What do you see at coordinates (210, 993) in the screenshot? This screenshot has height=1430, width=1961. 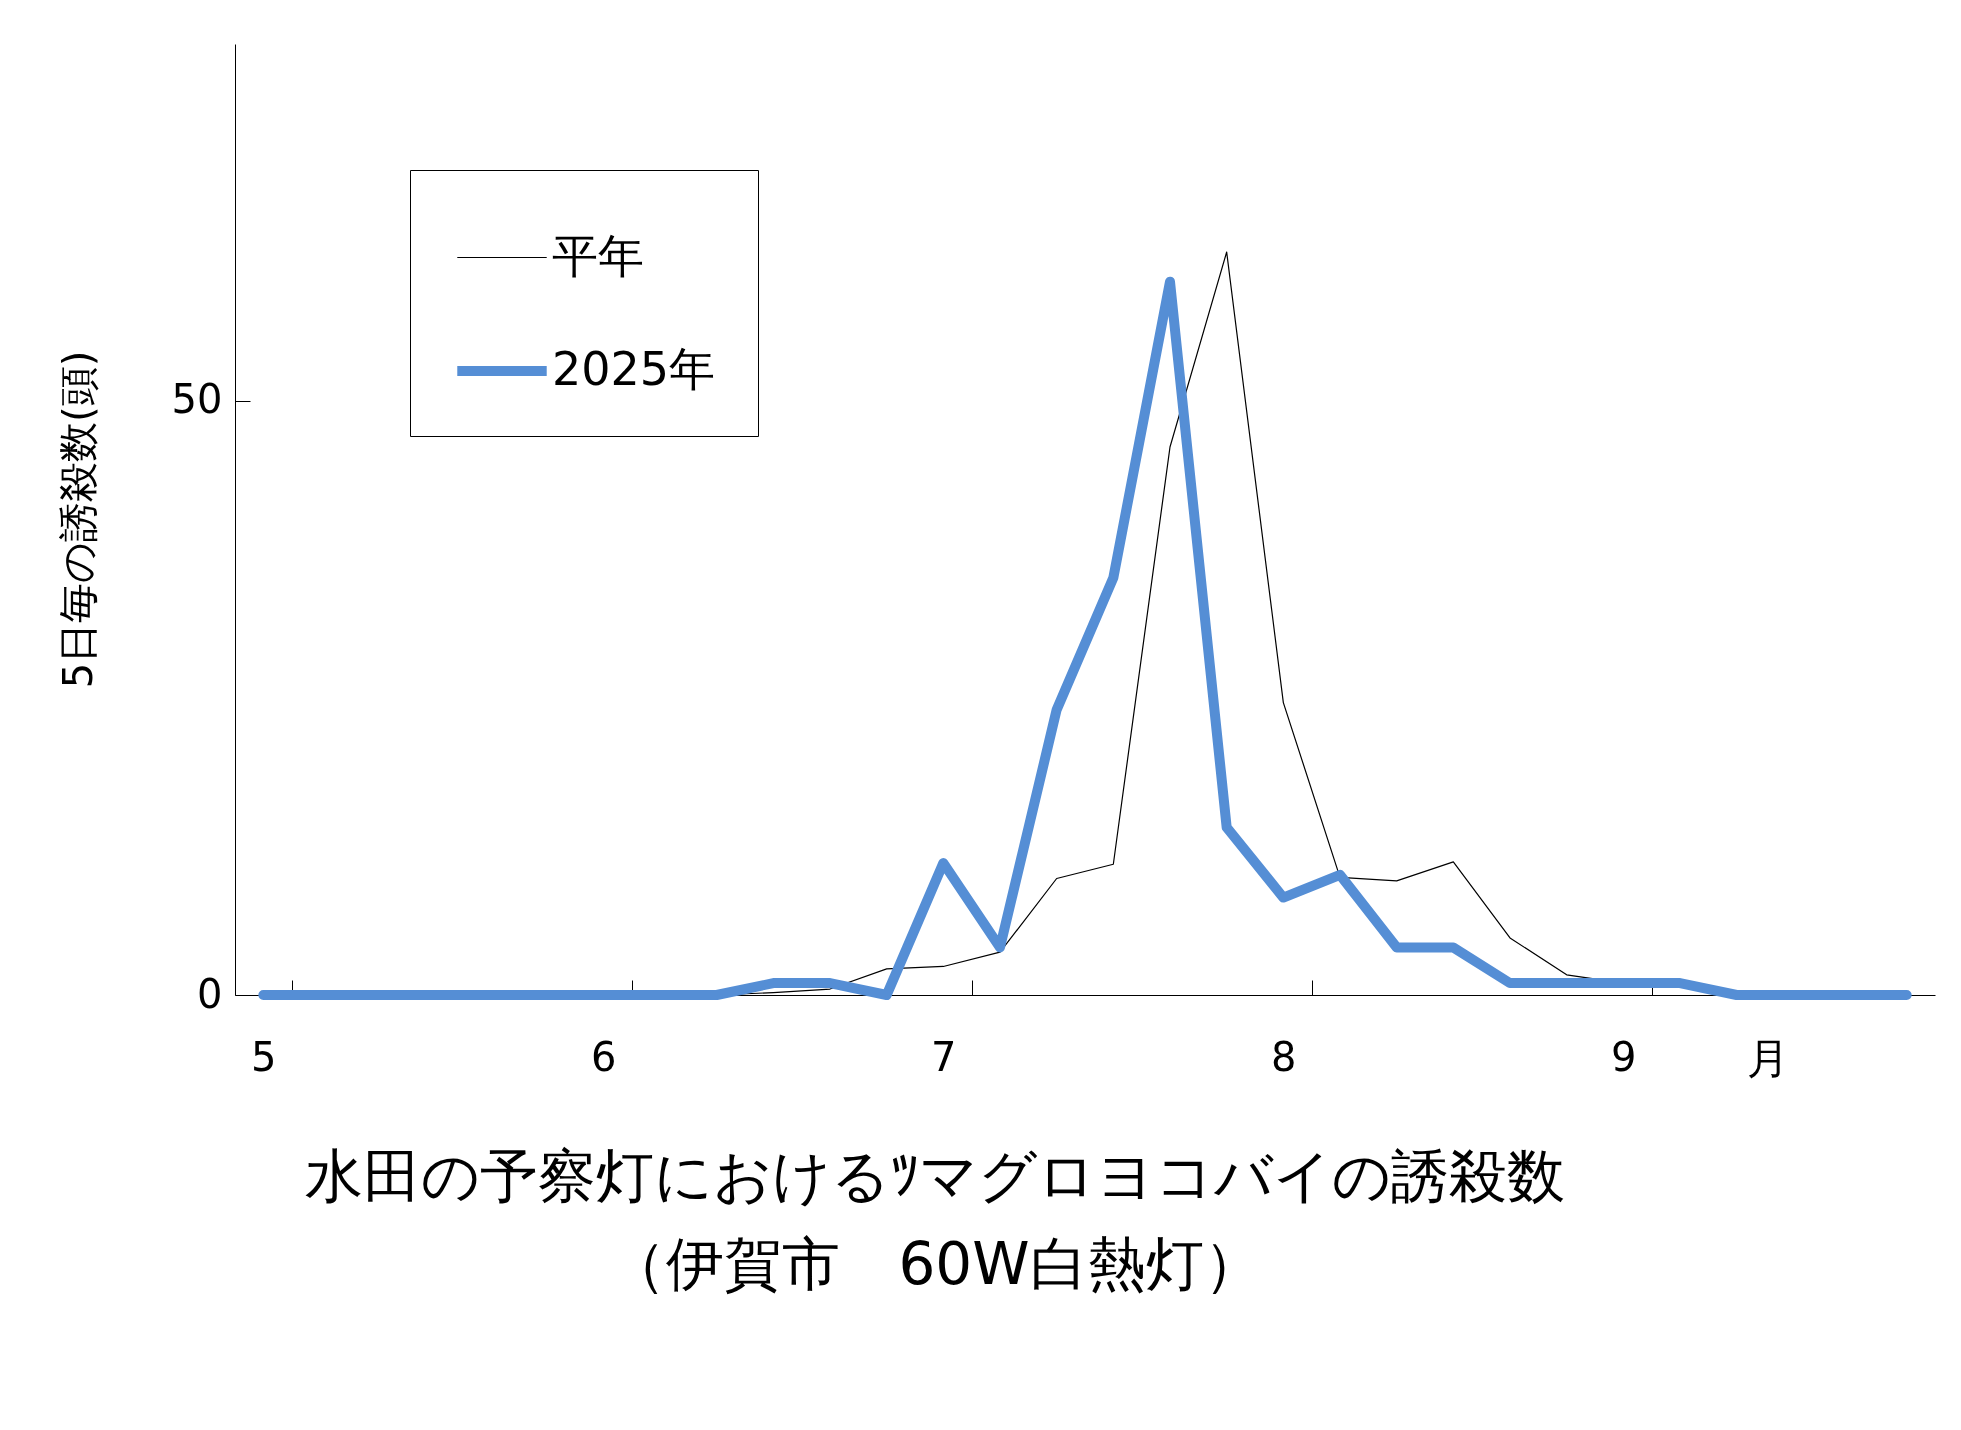 I see `y-tick-label: 0` at bounding box center [210, 993].